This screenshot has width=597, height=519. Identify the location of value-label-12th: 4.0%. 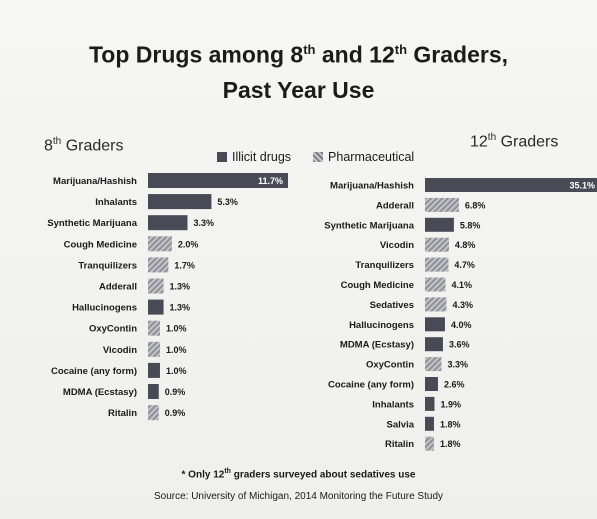
(461, 325).